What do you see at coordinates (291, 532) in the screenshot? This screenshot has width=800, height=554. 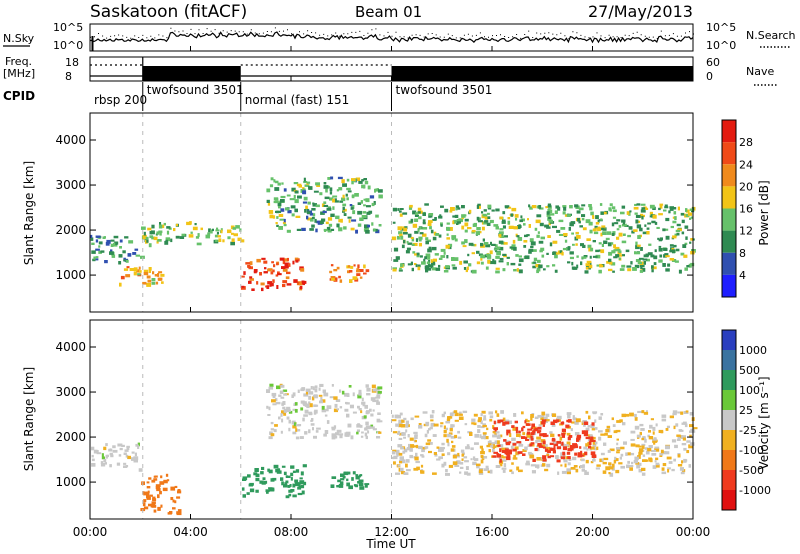 I see `x-tick-label: 08:00` at bounding box center [291, 532].